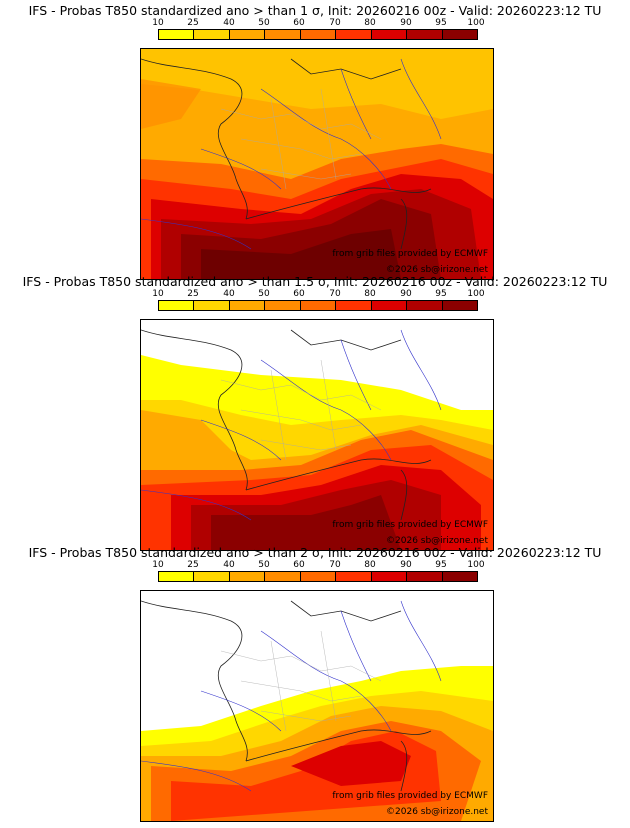 This screenshot has width=630, height=828. I want to click on coastlines, so click(286, 154).